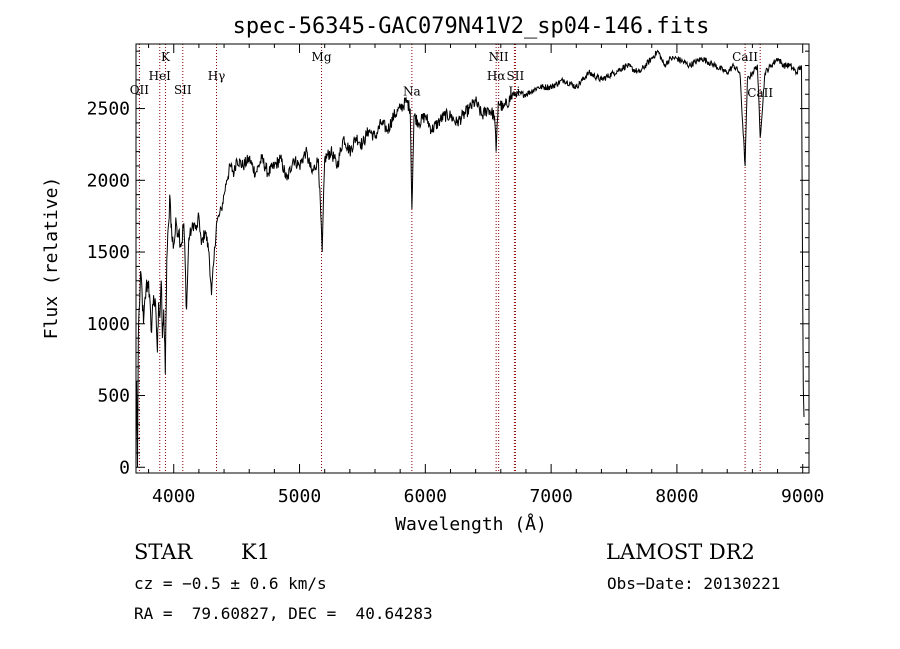 This screenshot has height=649, width=900. Describe the element at coordinates (425, 496) in the screenshot. I see `x-tick-label-2: 6000` at that location.